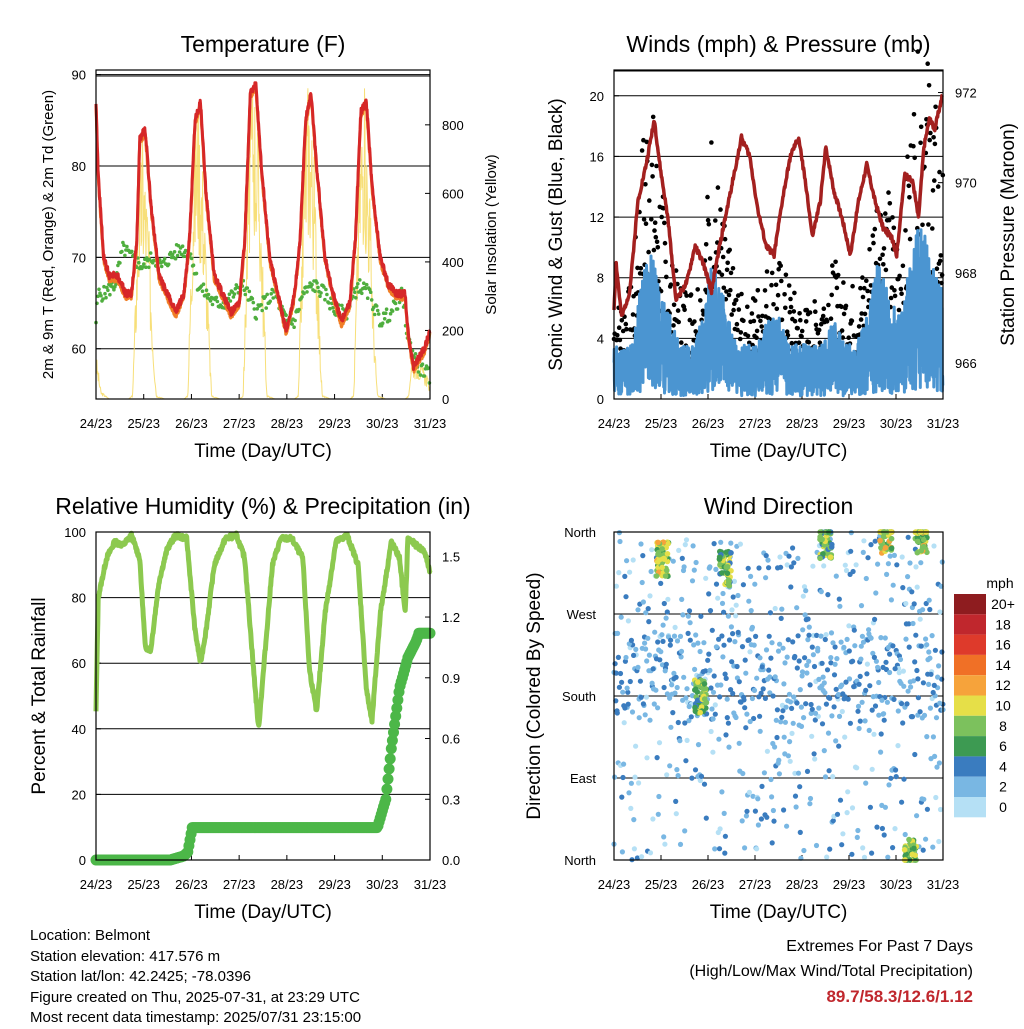 Image resolution: width=1024 pixels, height=1029 pixels. I want to click on x-axis-label-3: Time (Day/UTC), so click(263, 912).